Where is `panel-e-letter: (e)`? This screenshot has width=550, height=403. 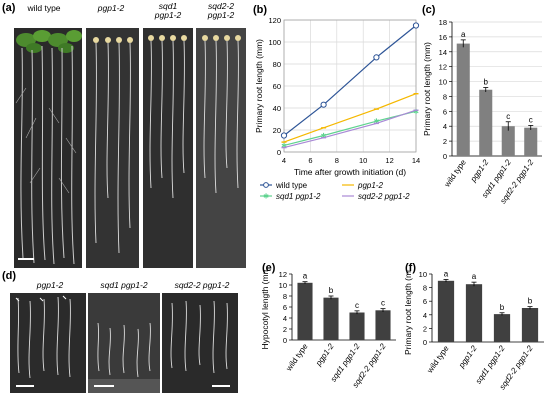
panel-e-letter: (e) is located at coordinates (269, 268).